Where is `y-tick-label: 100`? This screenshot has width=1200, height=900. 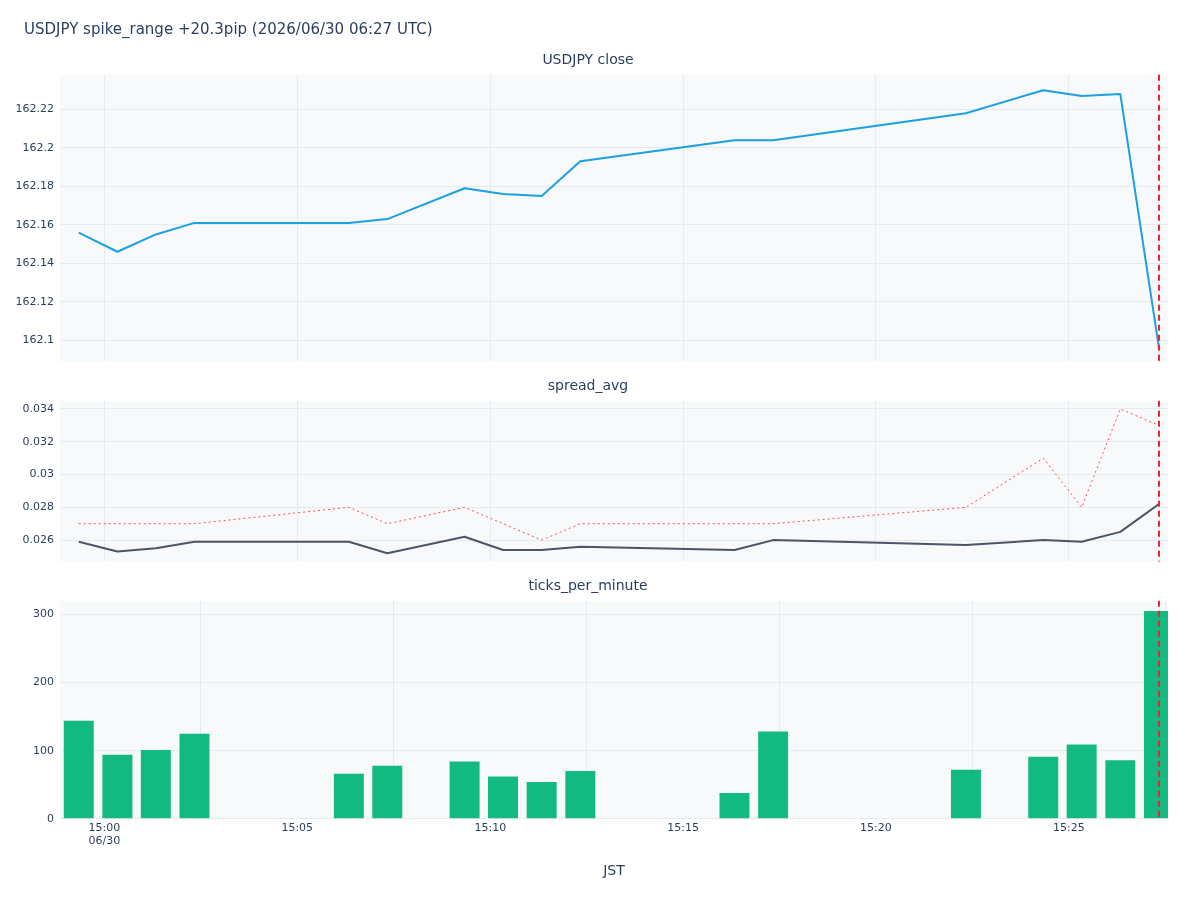
y-tick-label: 100 is located at coordinates (43, 750).